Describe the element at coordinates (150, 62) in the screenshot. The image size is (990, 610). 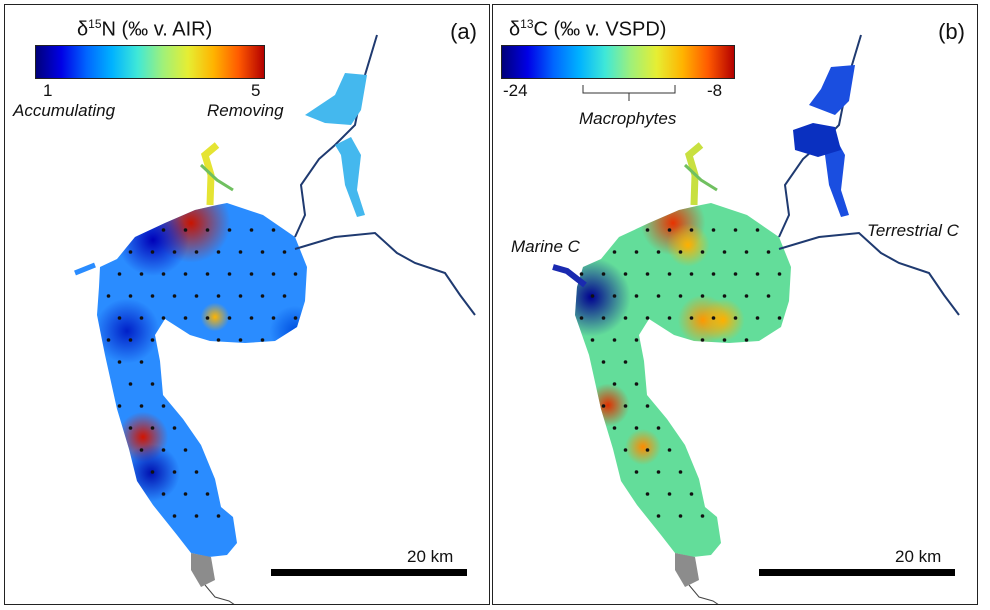
I see `legend-a-colorbar` at that location.